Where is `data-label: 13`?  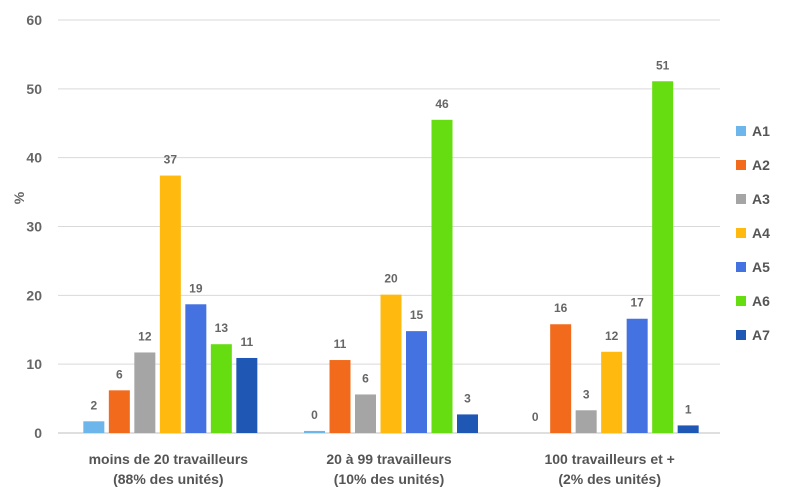
data-label: 13 is located at coordinates (222, 328).